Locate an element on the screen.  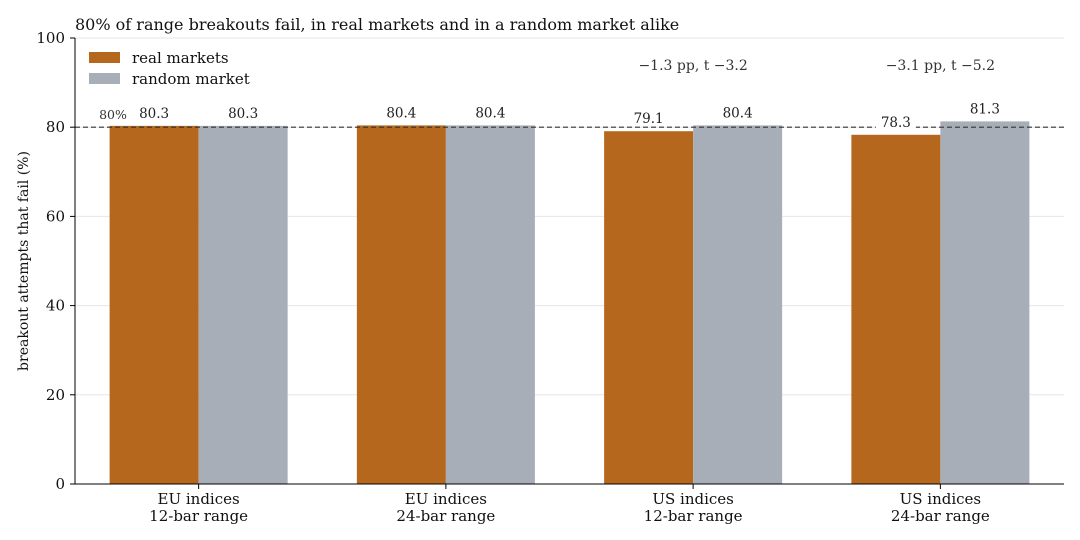
legend-label-0: real markets is located at coordinates (180, 58).